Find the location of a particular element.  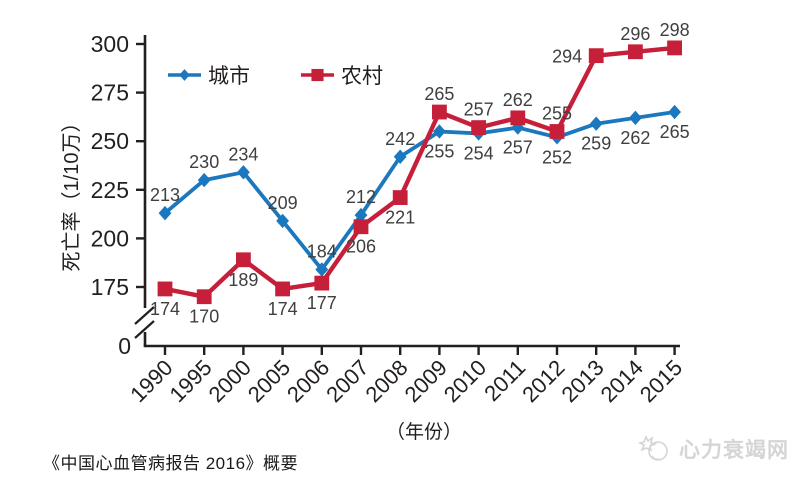

legend-label-rural: 农村 is located at coordinates (362, 76).